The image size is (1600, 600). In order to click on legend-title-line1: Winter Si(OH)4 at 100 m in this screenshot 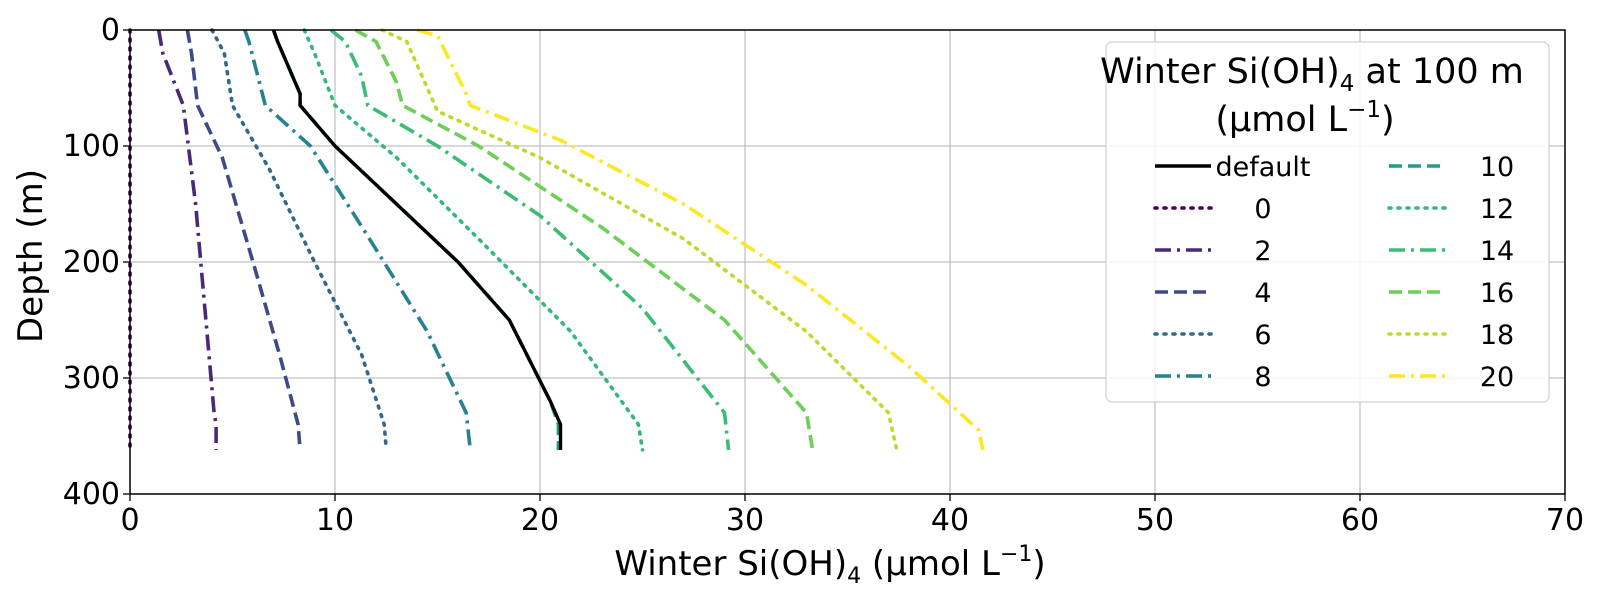, I will do `click(1312, 74)`.